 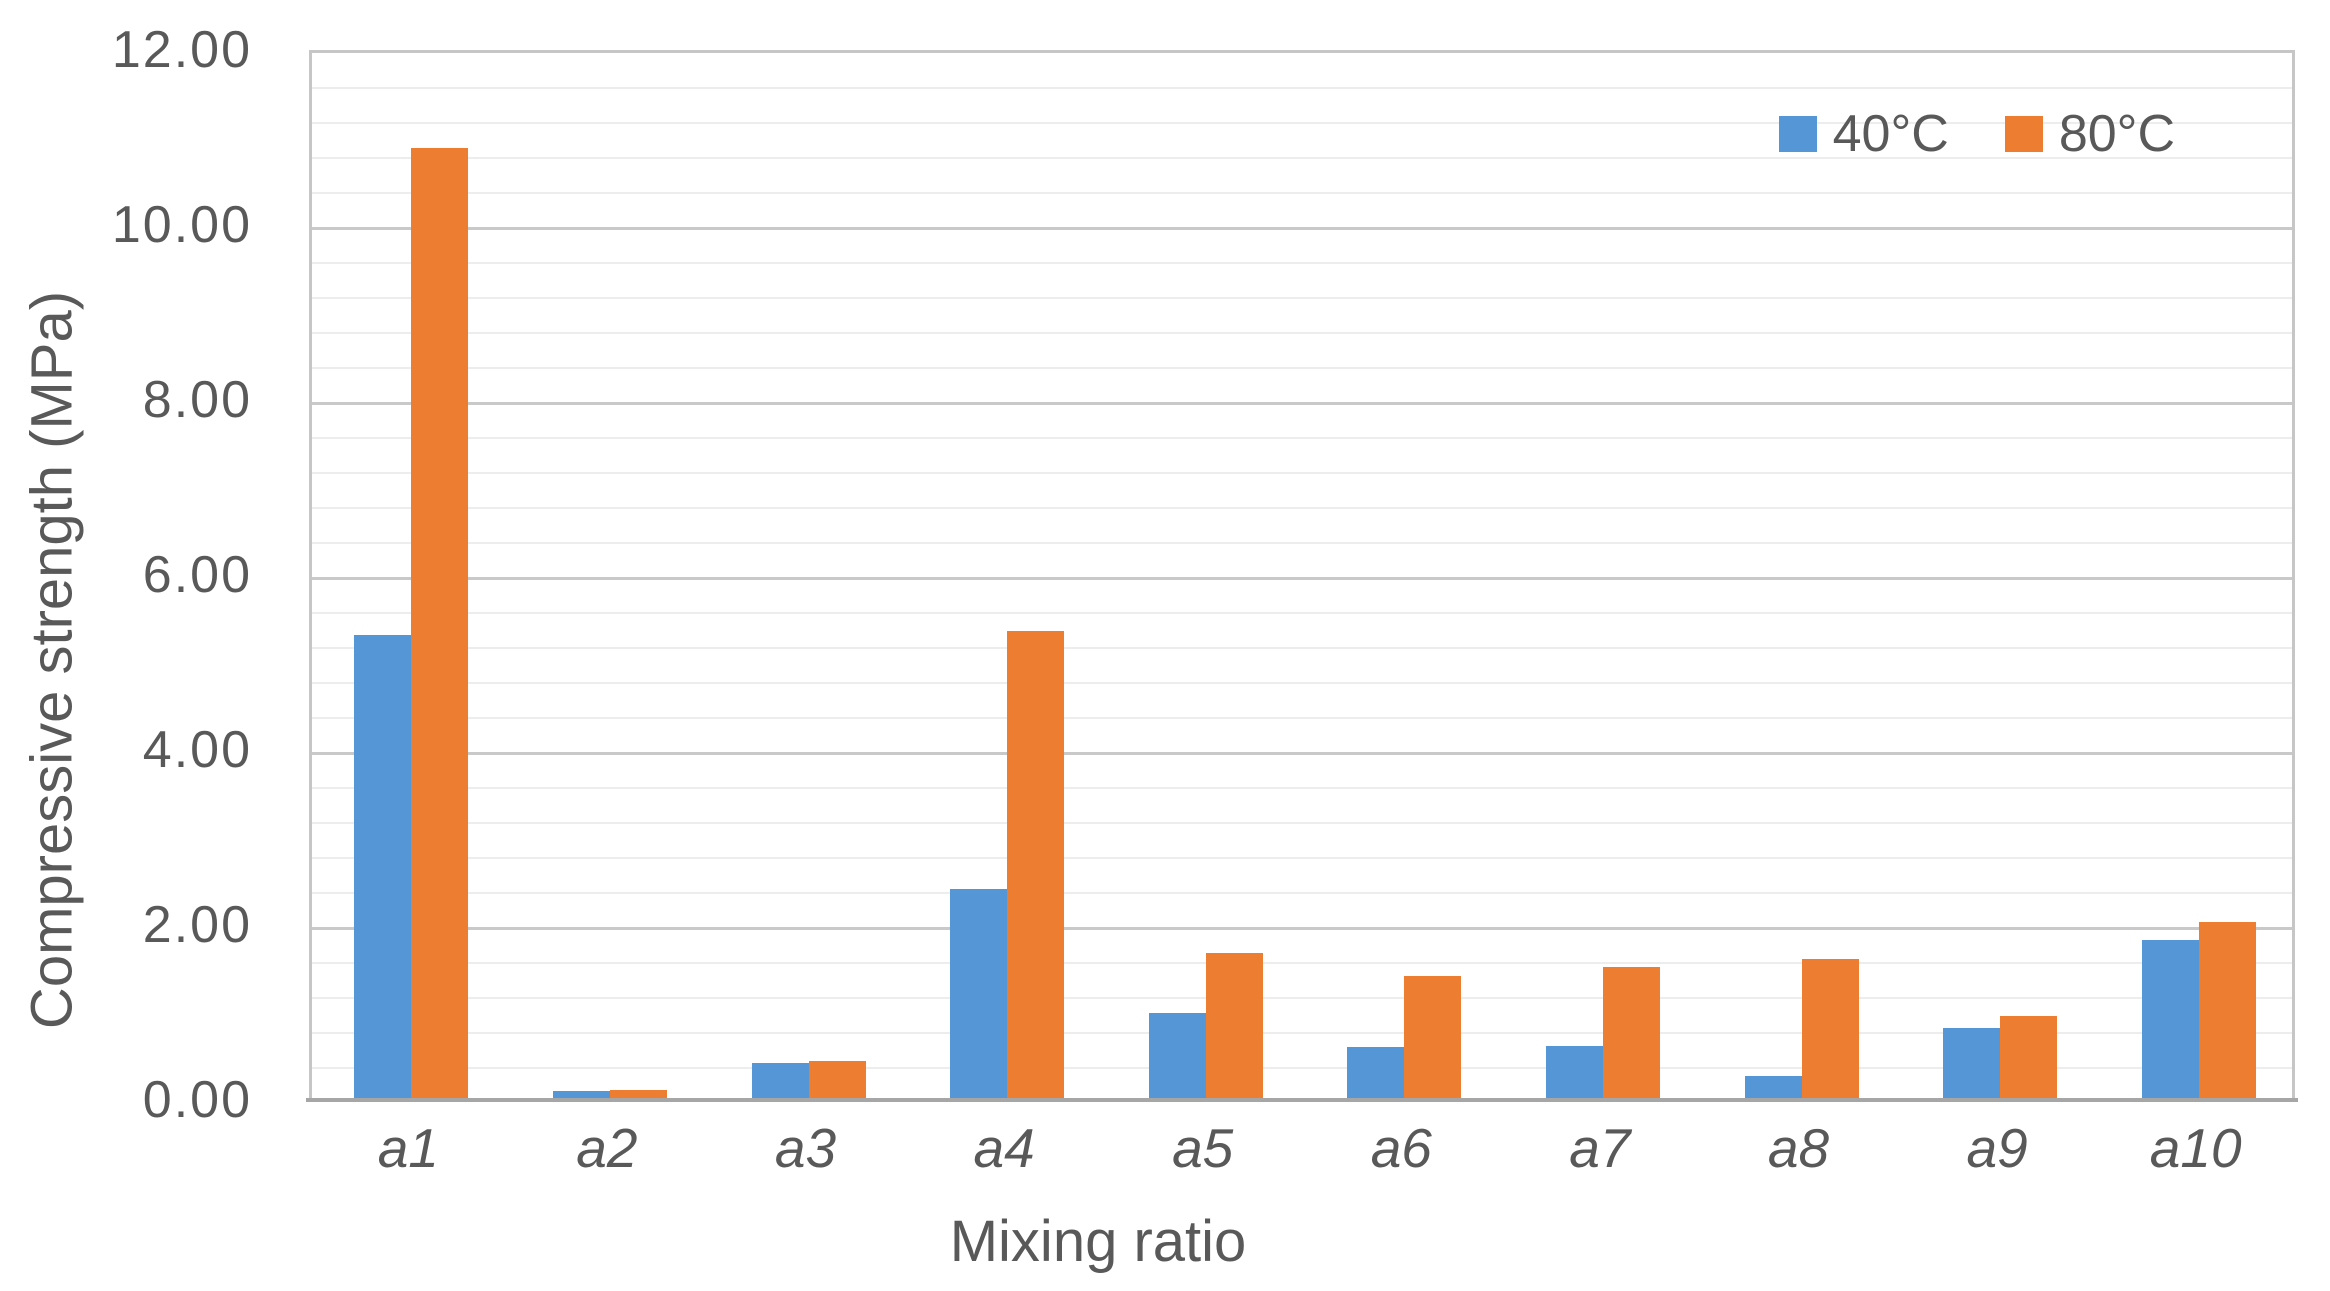 What do you see at coordinates (1302, 1100) in the screenshot?
I see `x-axis-line` at bounding box center [1302, 1100].